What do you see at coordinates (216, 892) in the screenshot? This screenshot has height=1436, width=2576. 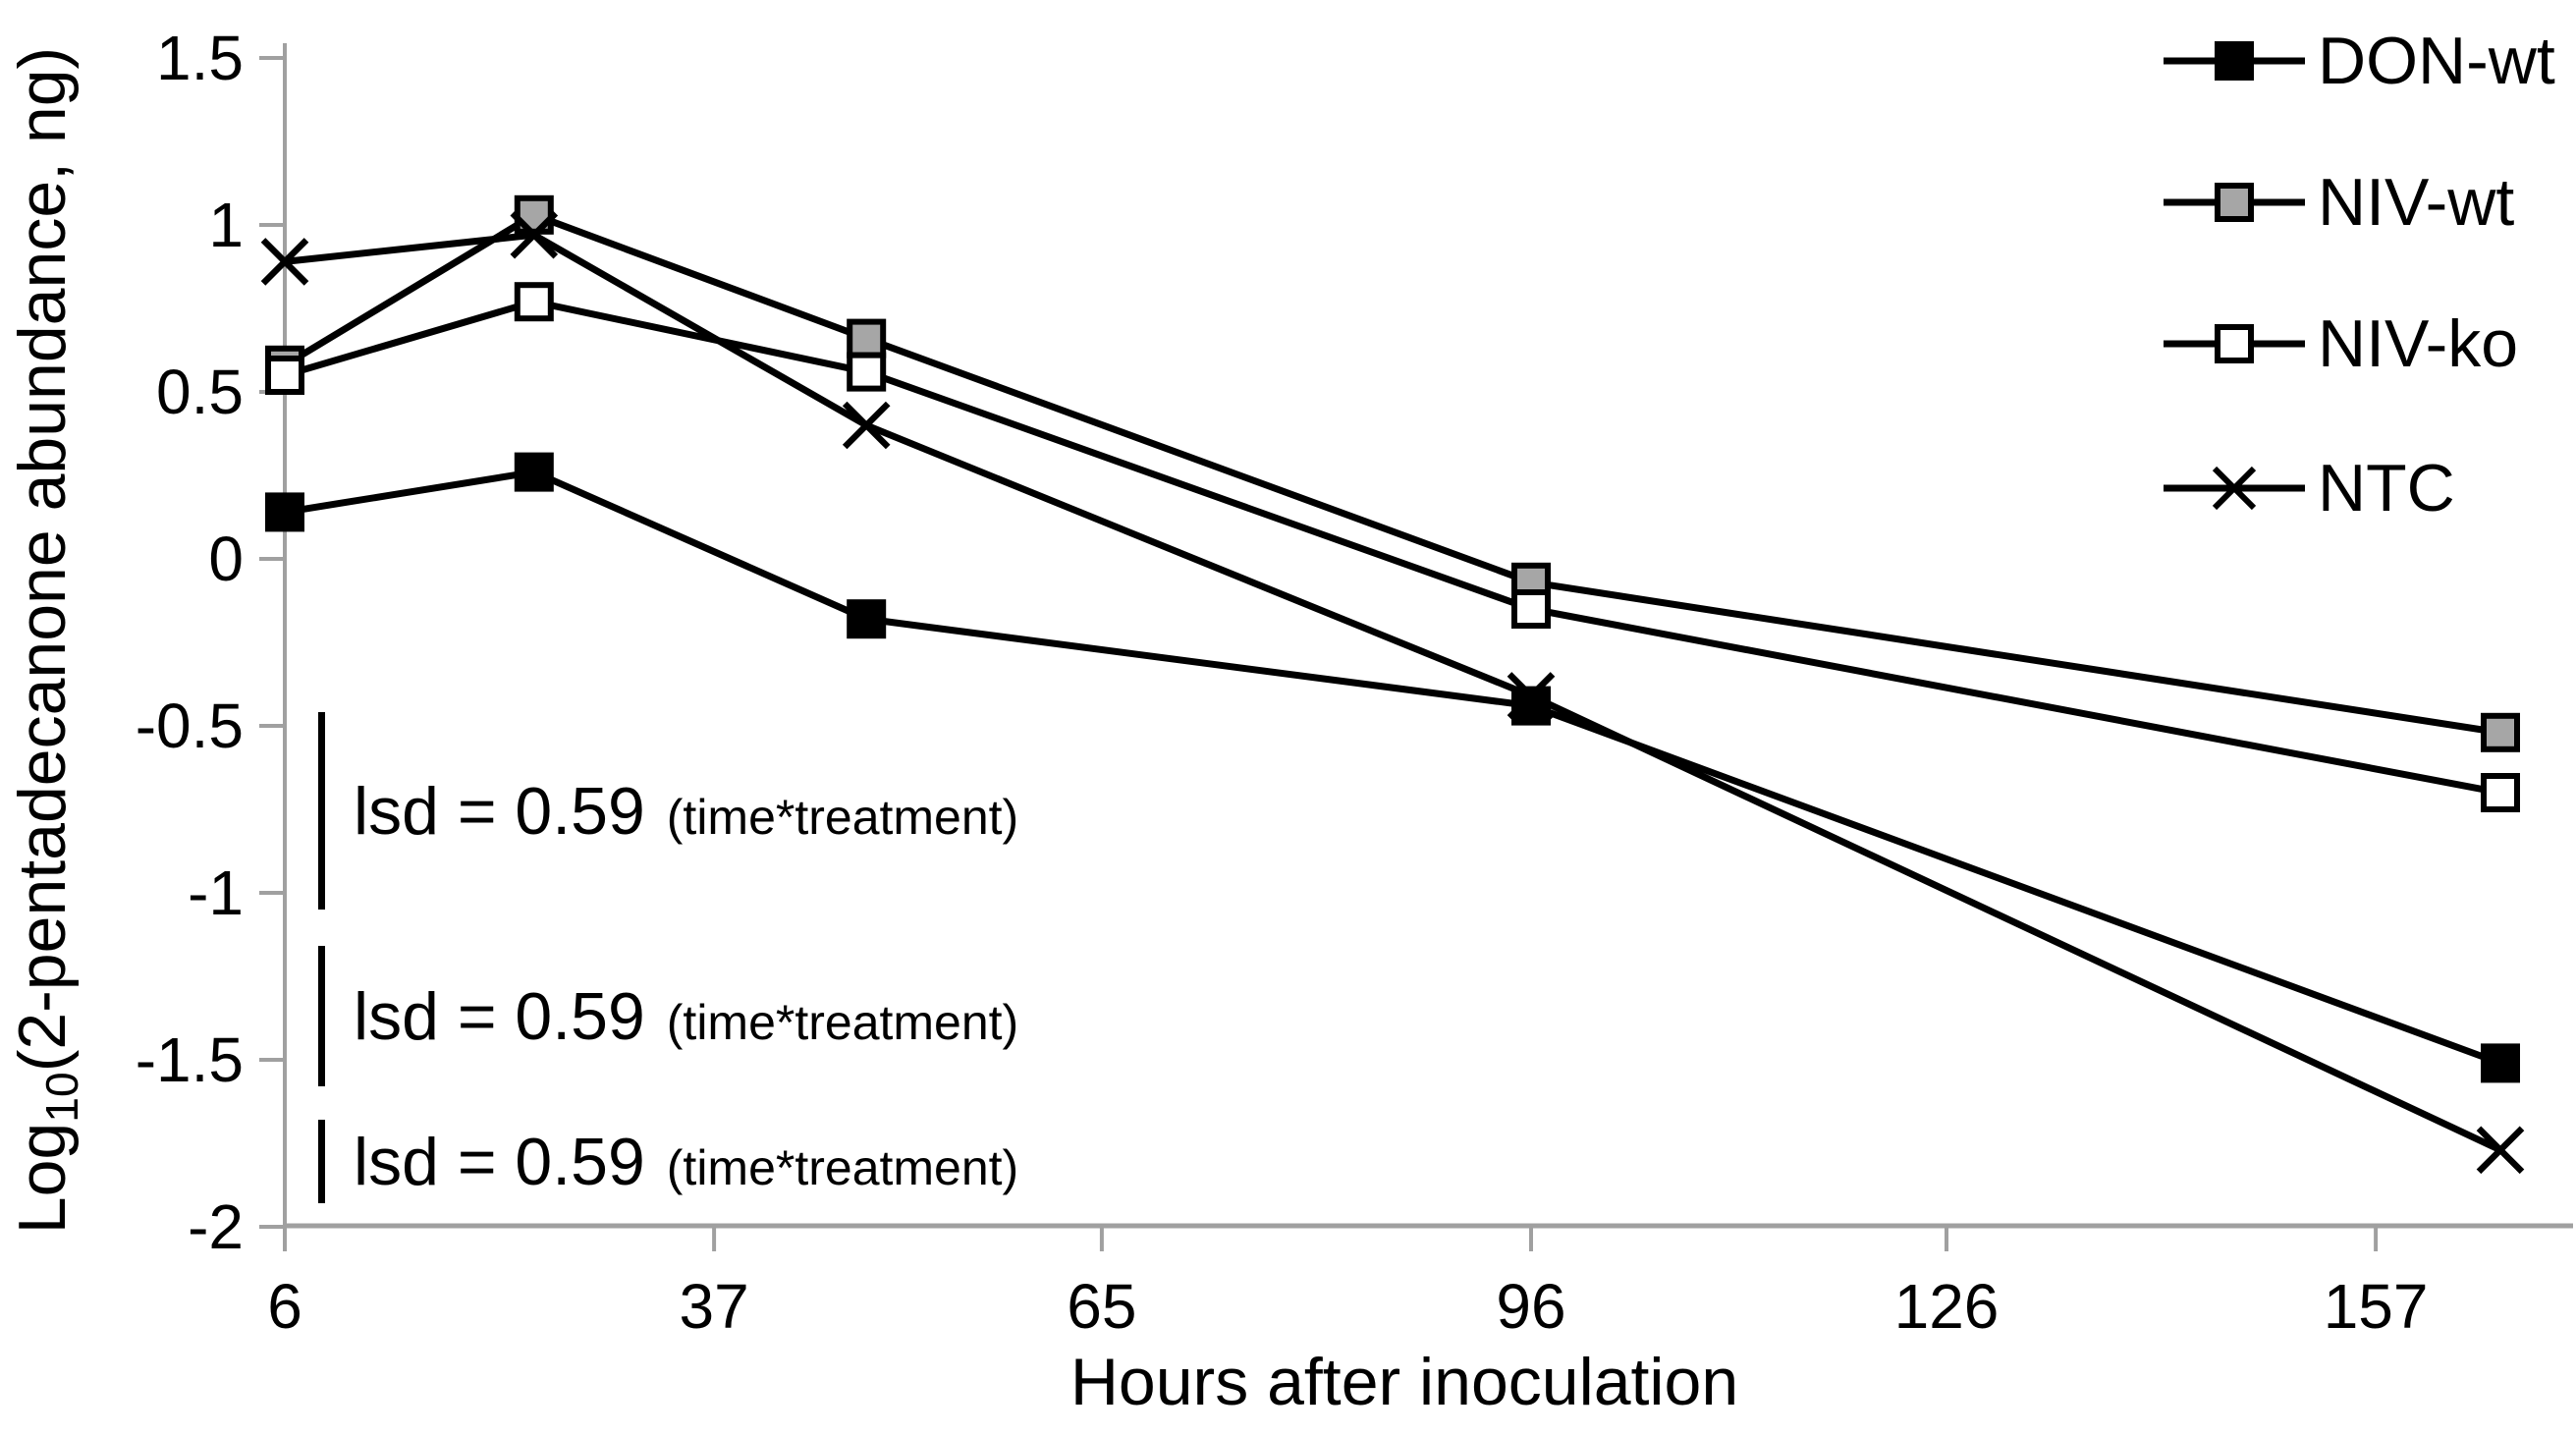 I see `y-tick-label: -1` at bounding box center [216, 892].